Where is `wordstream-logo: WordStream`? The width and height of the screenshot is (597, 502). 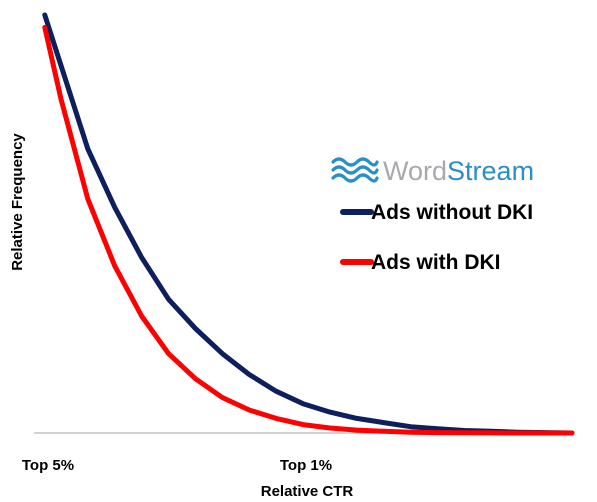
wordstream-logo: WordStream is located at coordinates (432, 171).